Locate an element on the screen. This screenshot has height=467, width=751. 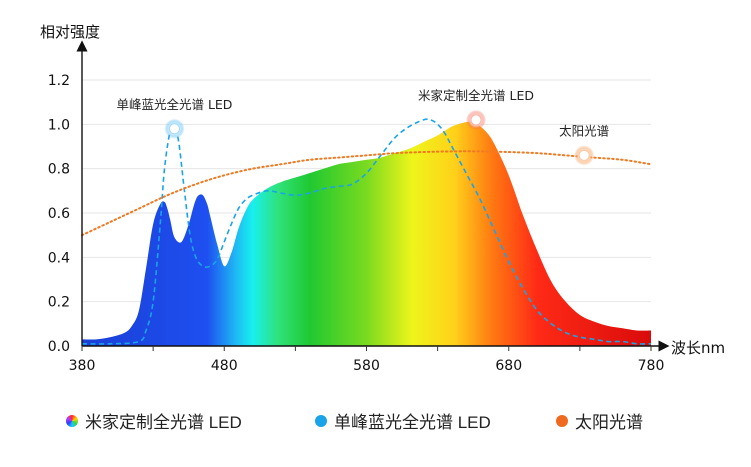
x-tick-label: 380 is located at coordinates (82, 366).